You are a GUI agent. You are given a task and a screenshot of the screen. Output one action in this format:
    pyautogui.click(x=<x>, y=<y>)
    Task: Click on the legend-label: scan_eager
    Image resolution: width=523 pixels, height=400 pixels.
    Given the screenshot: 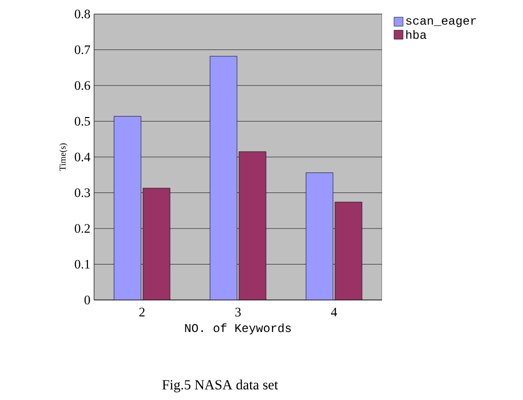 What is the action you would take?
    pyautogui.click(x=441, y=23)
    